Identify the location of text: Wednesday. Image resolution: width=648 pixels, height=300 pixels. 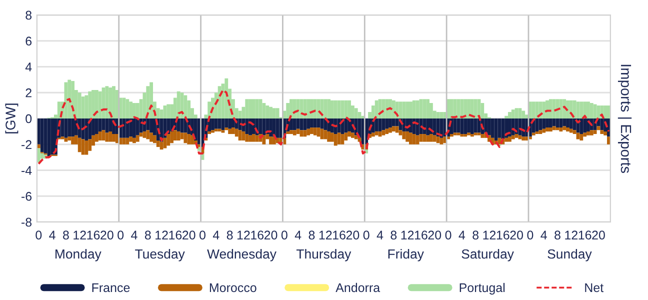
(241, 255).